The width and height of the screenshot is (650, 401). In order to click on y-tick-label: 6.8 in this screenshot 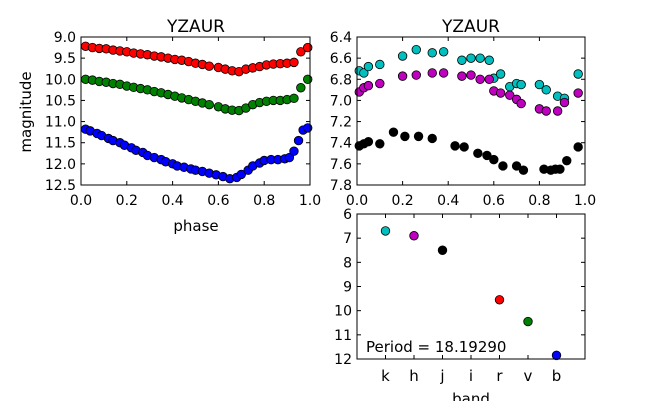, I will do `click(341, 80)`.